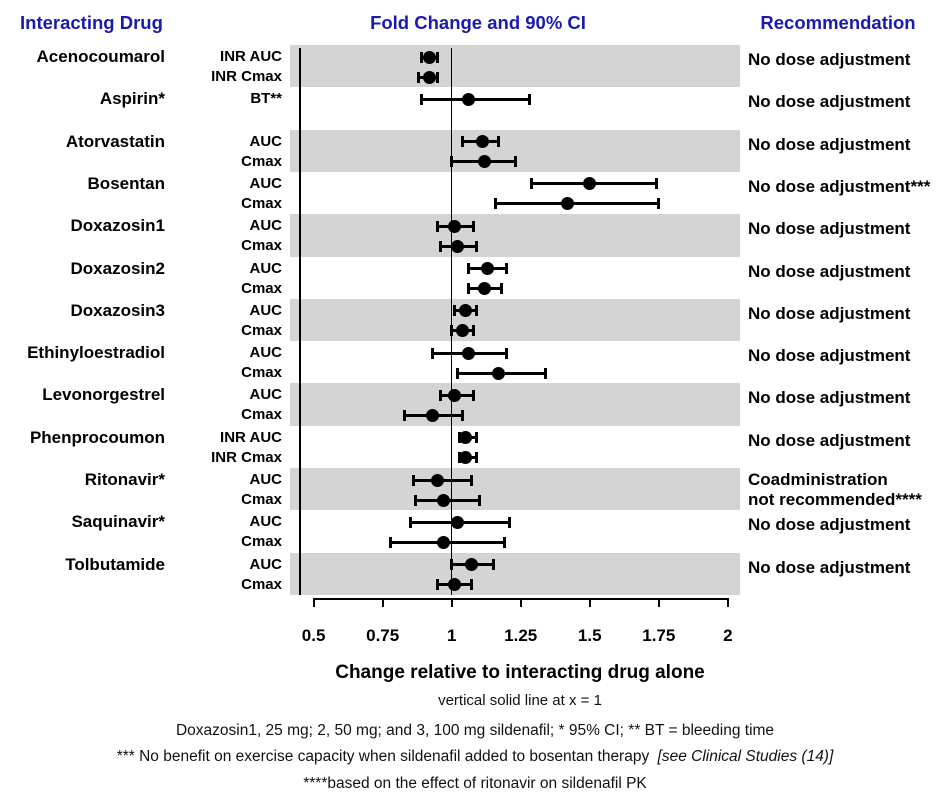  Describe the element at coordinates (521, 635) in the screenshot. I see `x-tick-label: 1.25` at that location.